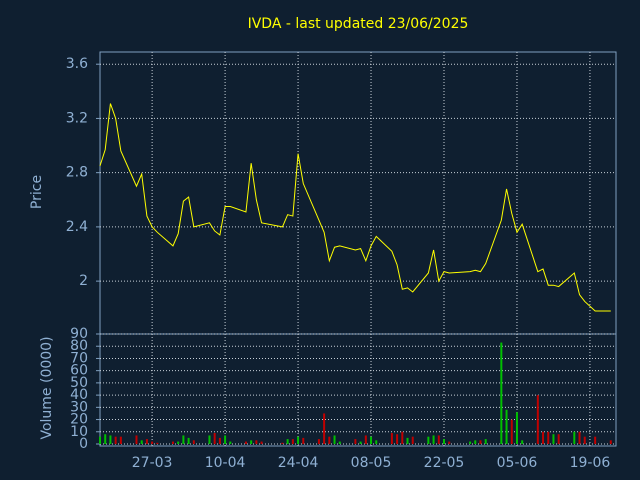 The width and height of the screenshot is (640, 480). I want to click on x-tick-label: 10-04, so click(225, 463).